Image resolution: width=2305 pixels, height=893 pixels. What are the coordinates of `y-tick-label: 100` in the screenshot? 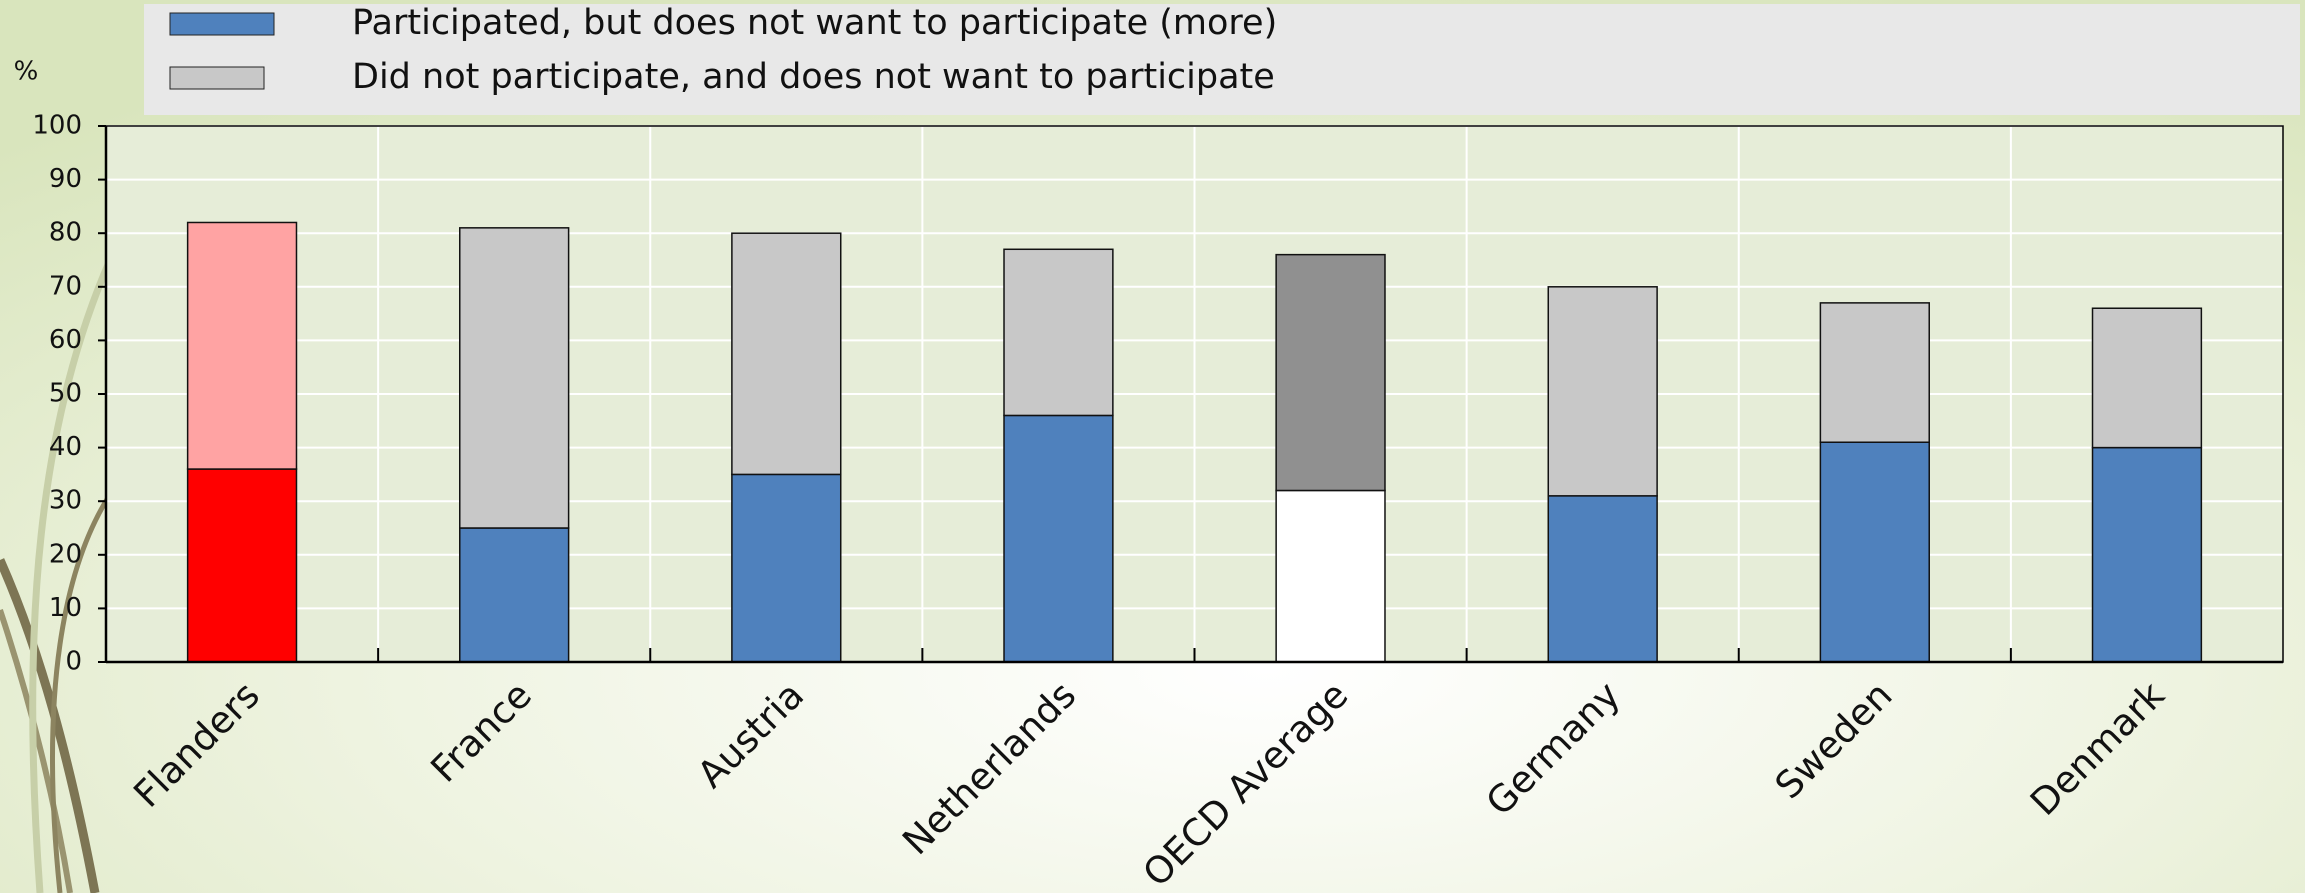 It's located at (57, 126).